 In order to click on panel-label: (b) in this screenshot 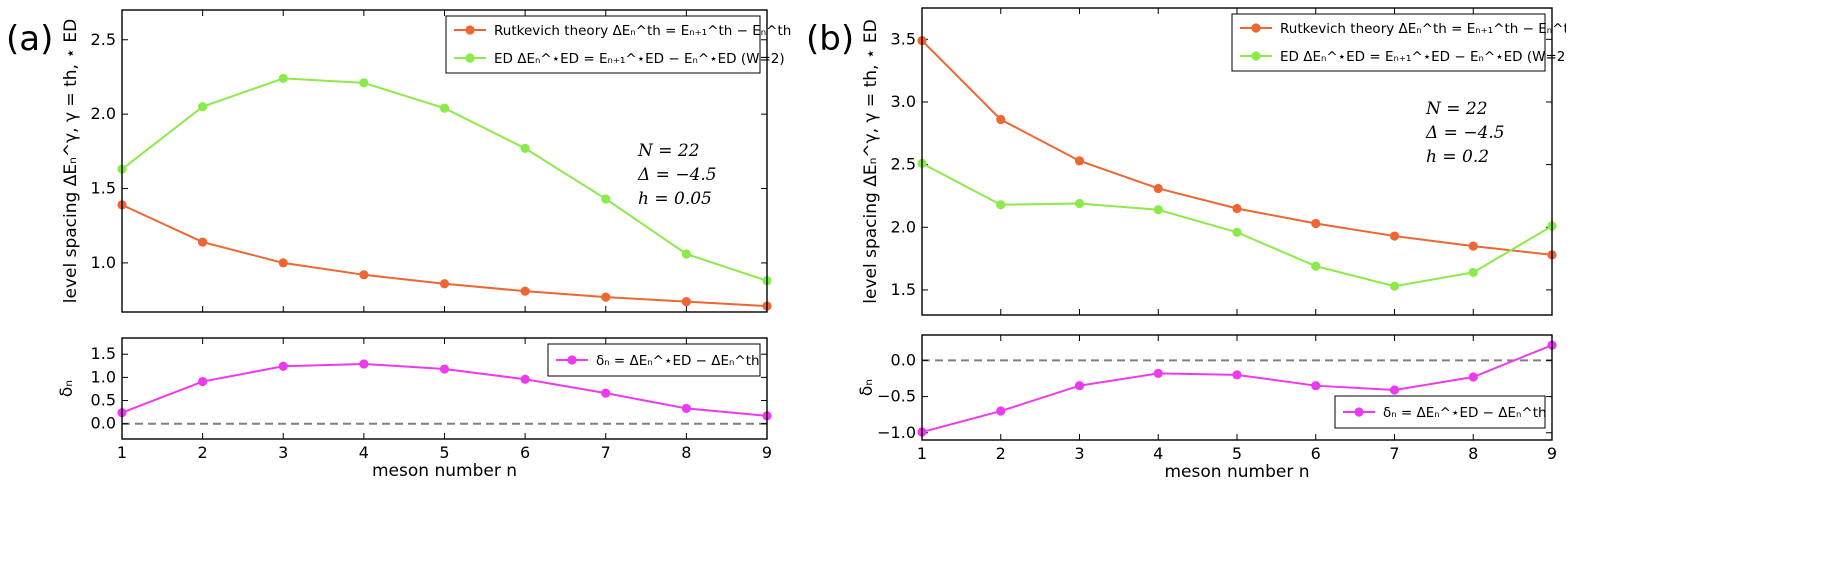, I will do `click(830, 39)`.